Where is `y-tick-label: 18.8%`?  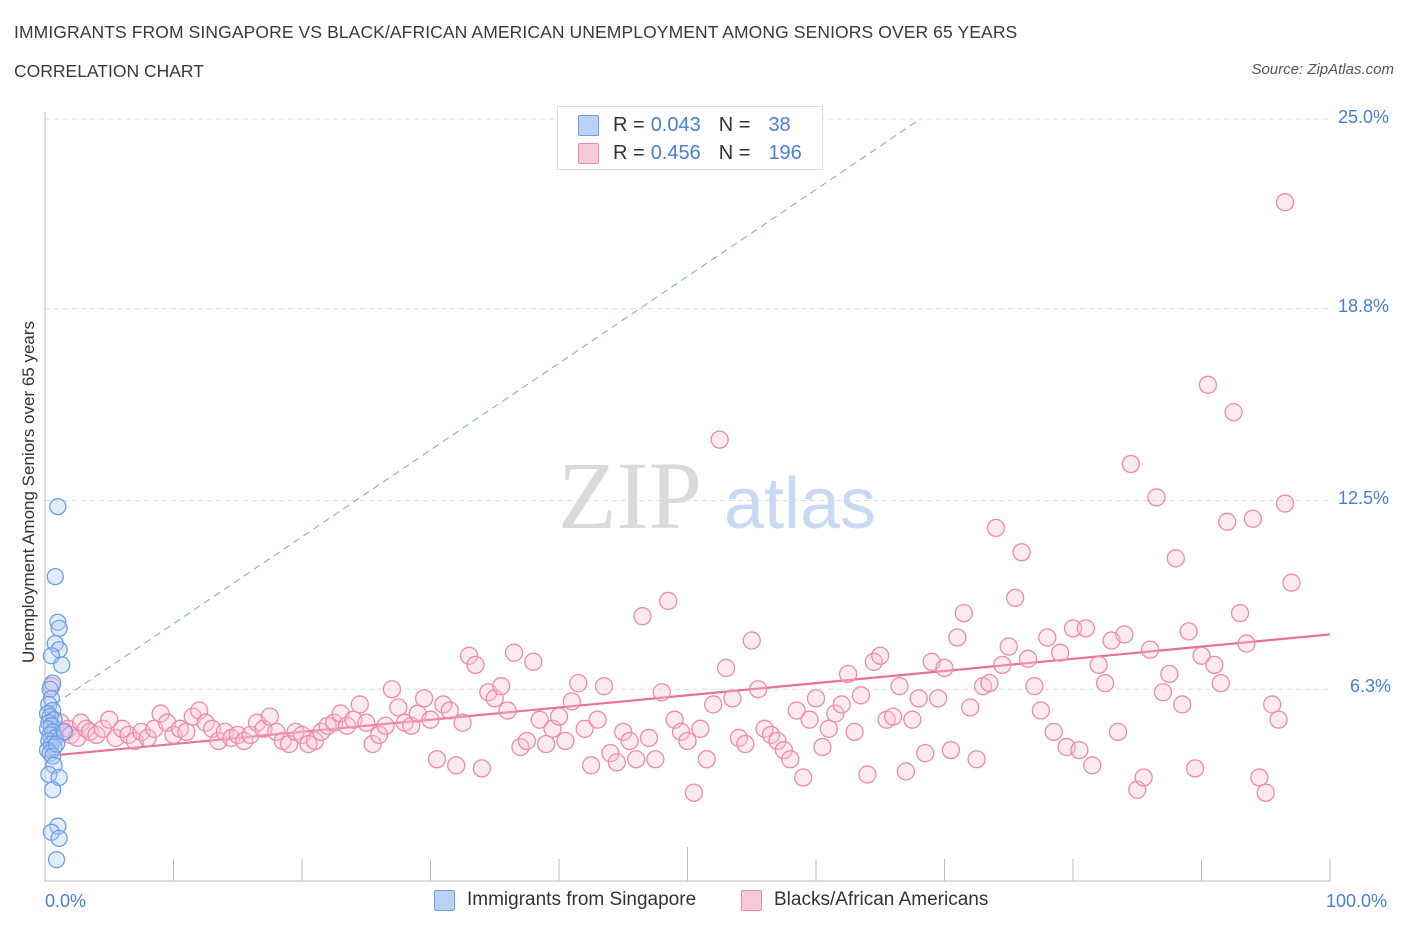 y-tick-label: 18.8% is located at coordinates (1364, 305).